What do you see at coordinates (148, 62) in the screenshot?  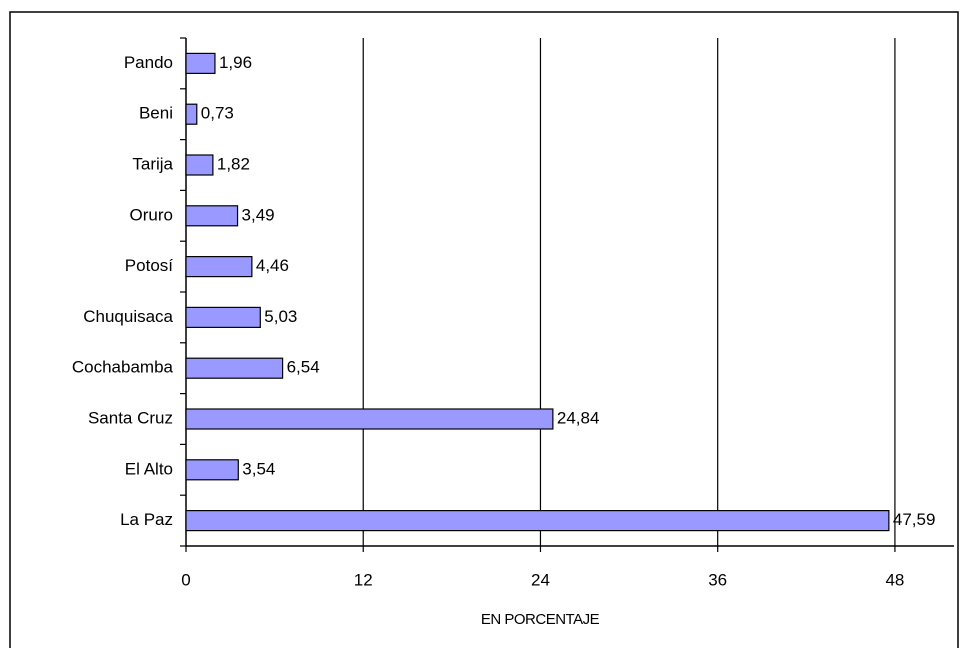 I see `y-tick-label: Pando` at bounding box center [148, 62].